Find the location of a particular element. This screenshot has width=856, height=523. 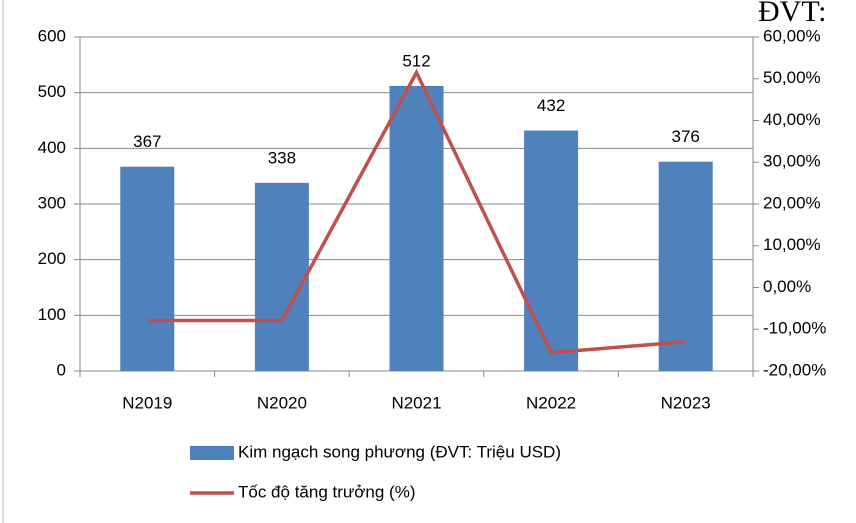

data-label: 367 is located at coordinates (147, 141).